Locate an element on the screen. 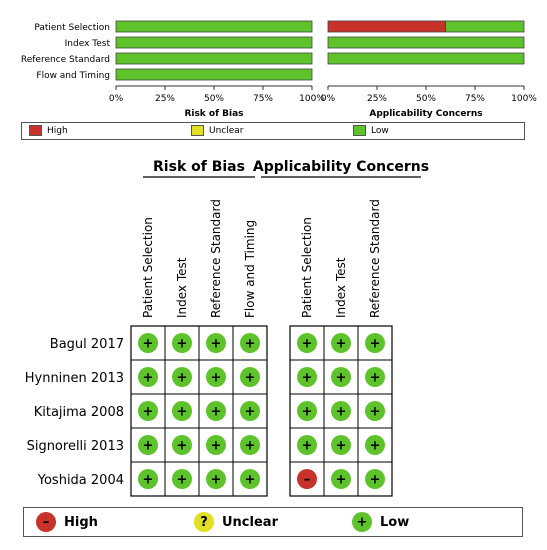 The width and height of the screenshot is (547, 550). column-header-risk-of-bias-reference-standard: Reference Standard is located at coordinates (216, 258).